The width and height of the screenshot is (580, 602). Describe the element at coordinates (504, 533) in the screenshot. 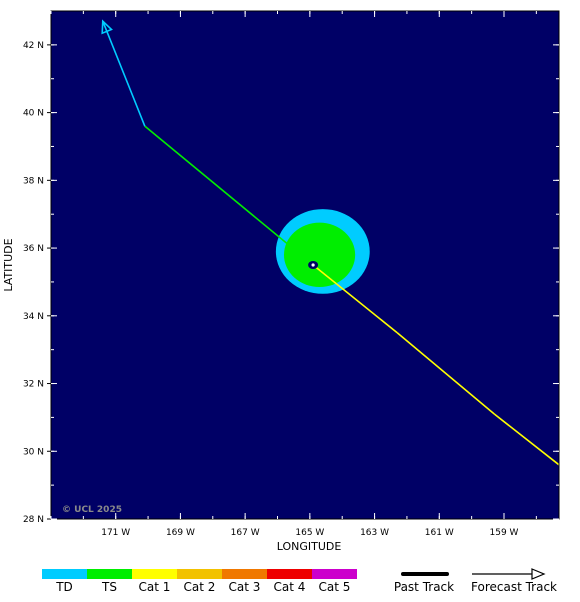

I see `x-tick-label: 159 W` at that location.